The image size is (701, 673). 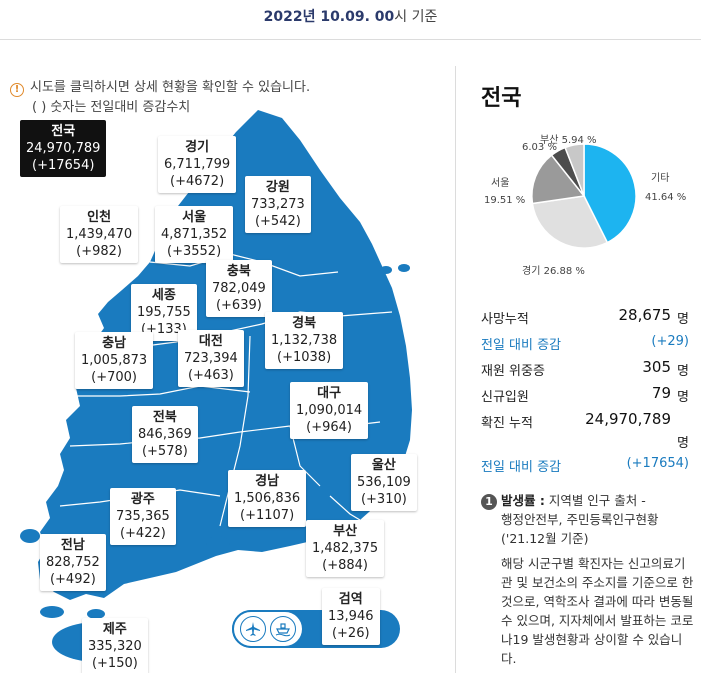 What do you see at coordinates (194, 234) in the screenshot?
I see `region-seoul: 서울 4,871,352 (+3552)` at bounding box center [194, 234].